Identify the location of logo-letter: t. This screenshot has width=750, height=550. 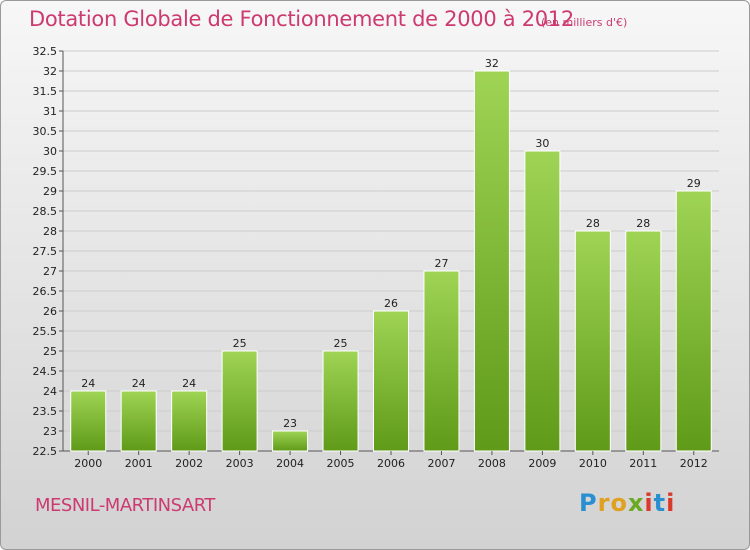
(660, 503).